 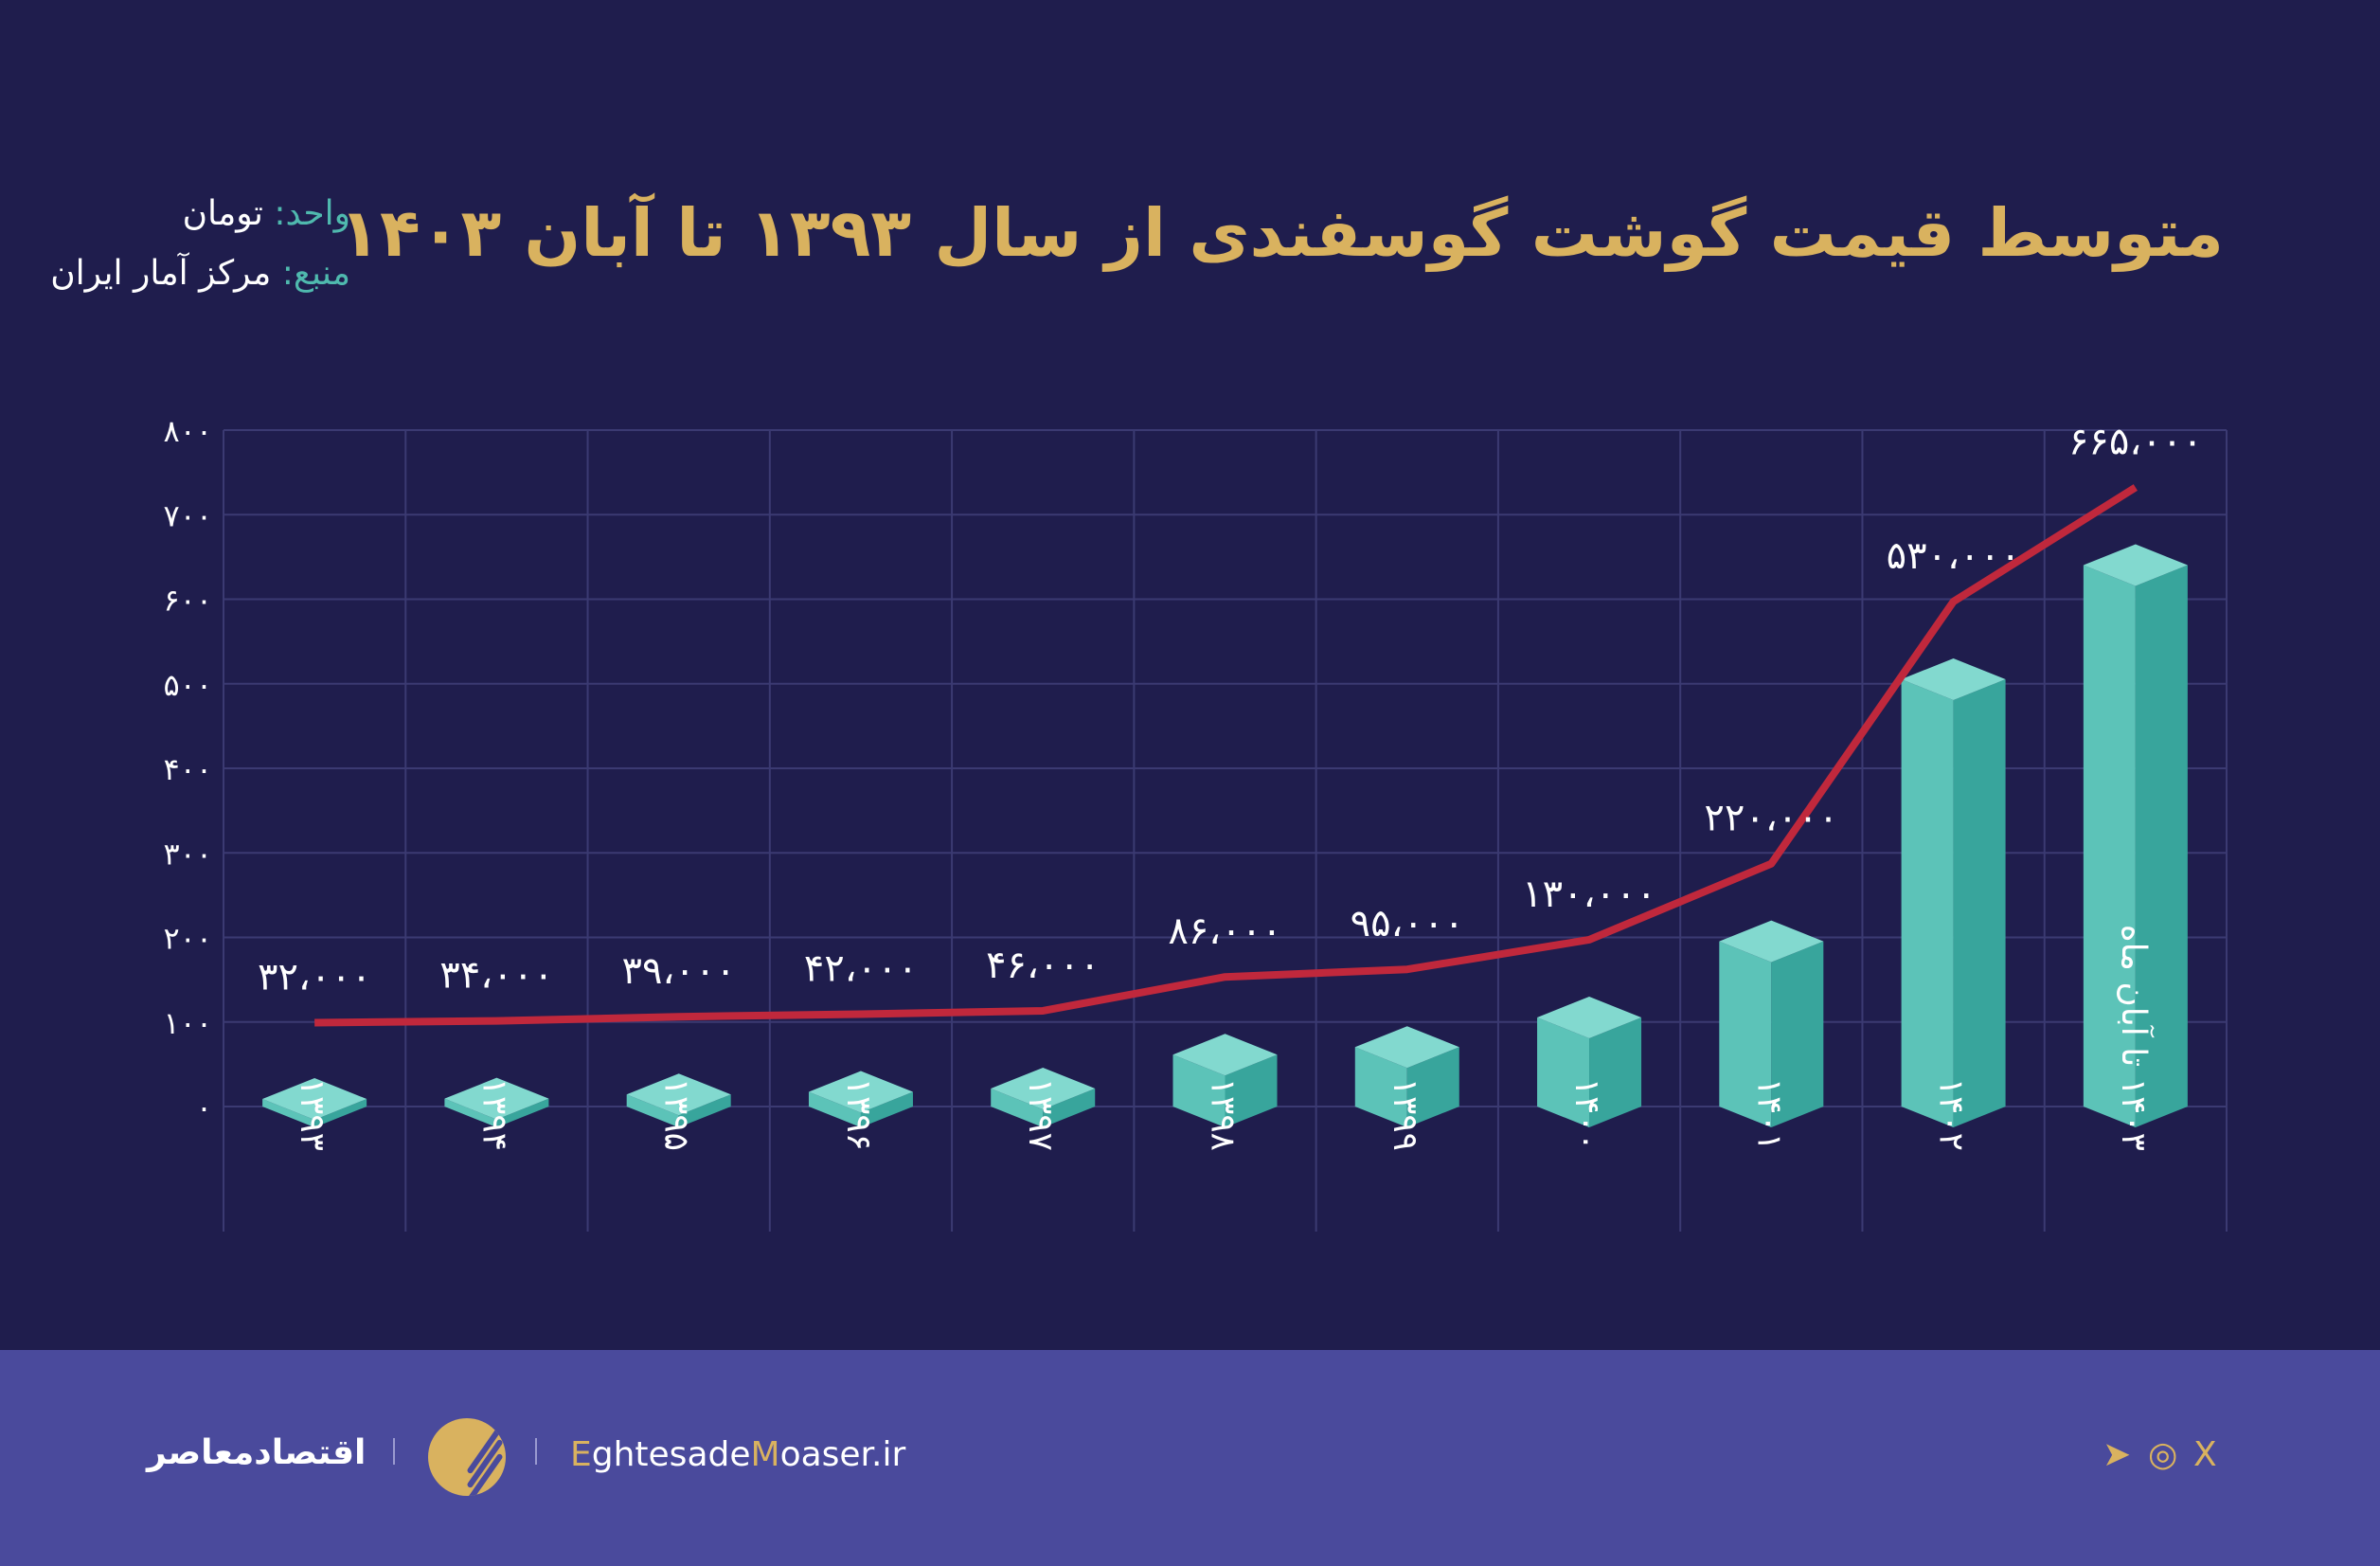 What do you see at coordinates (467, 1457) in the screenshot?
I see `brand-logo` at bounding box center [467, 1457].